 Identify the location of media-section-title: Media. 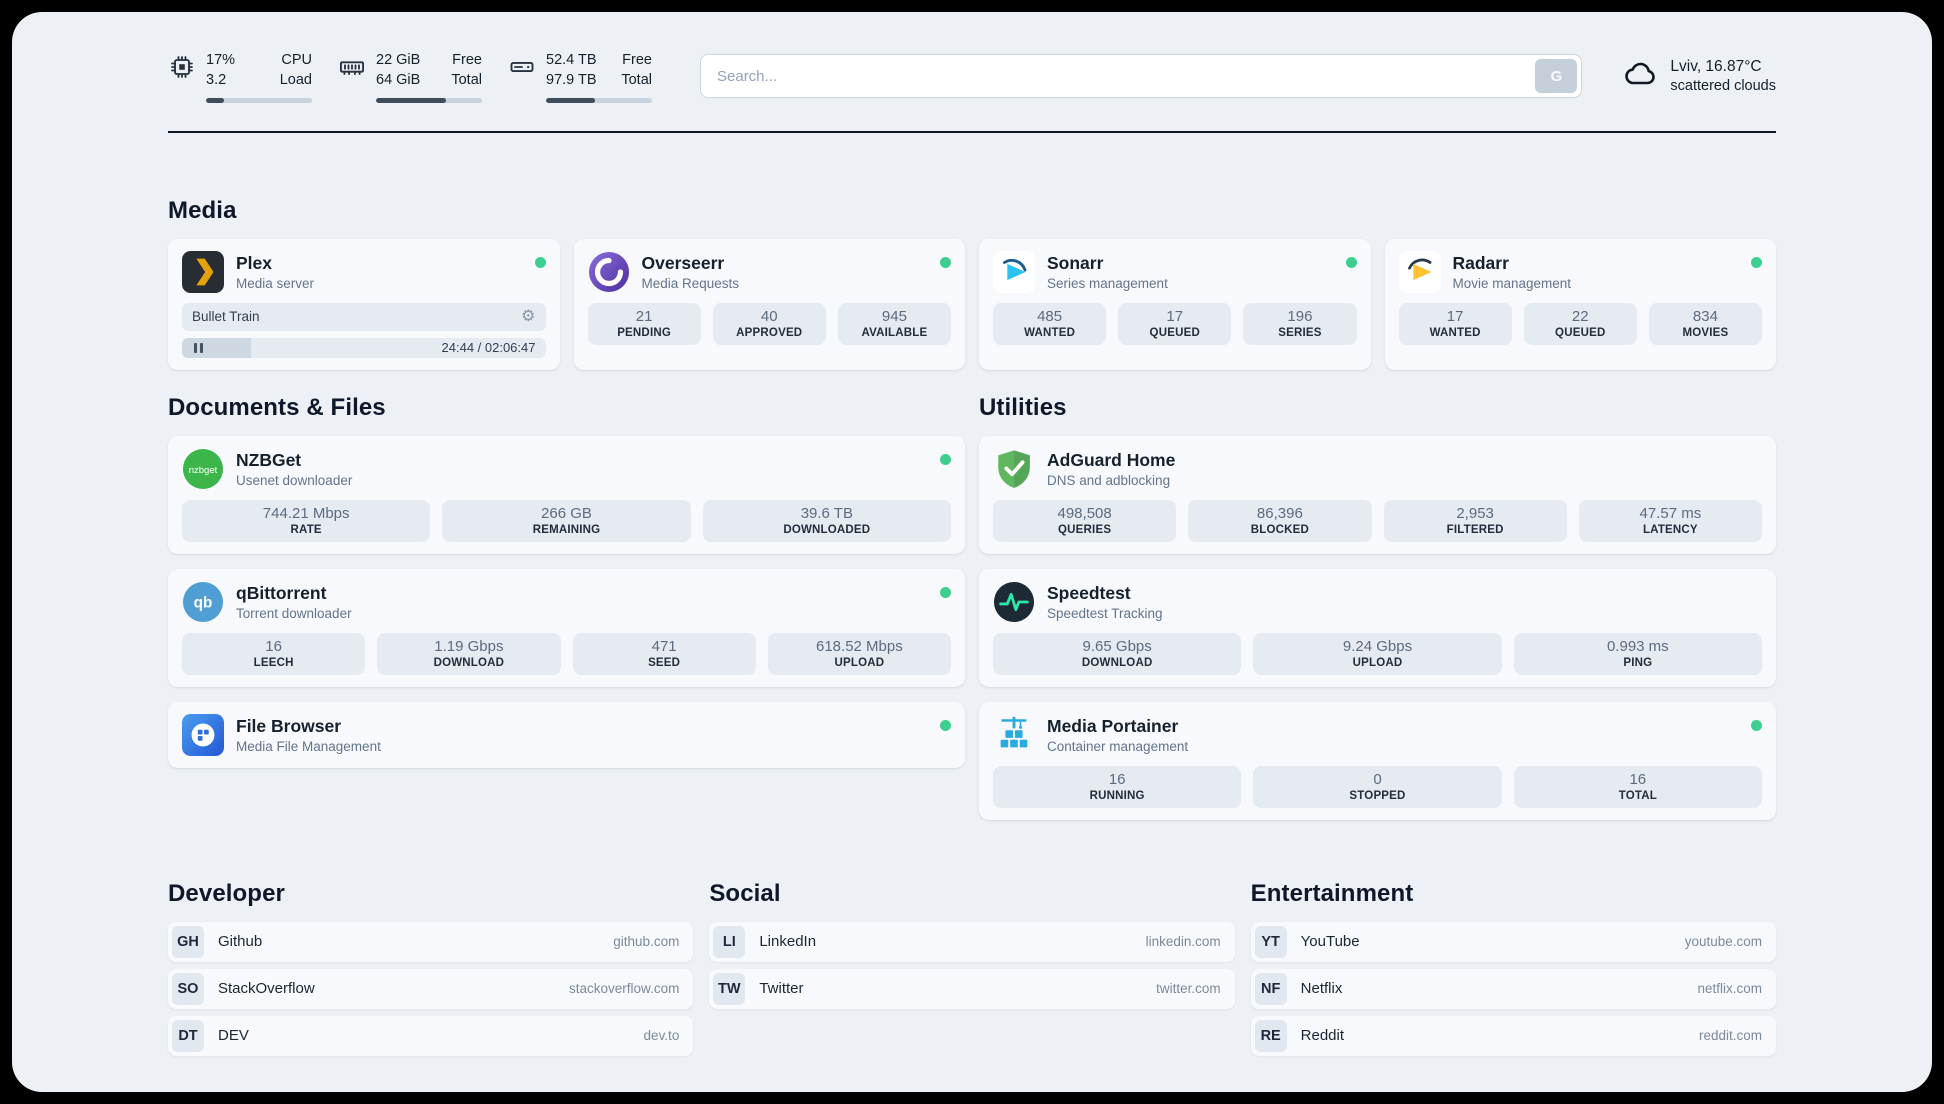
(202, 210).